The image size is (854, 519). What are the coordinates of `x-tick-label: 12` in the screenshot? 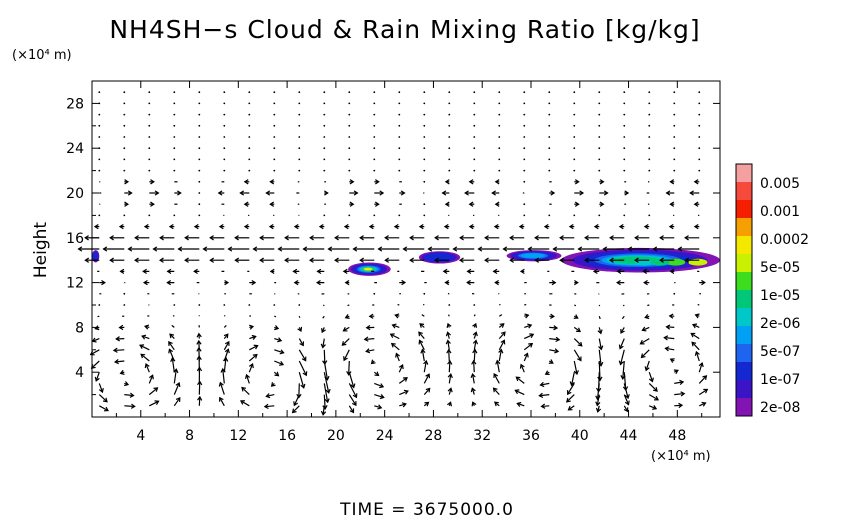 It's located at (238, 436).